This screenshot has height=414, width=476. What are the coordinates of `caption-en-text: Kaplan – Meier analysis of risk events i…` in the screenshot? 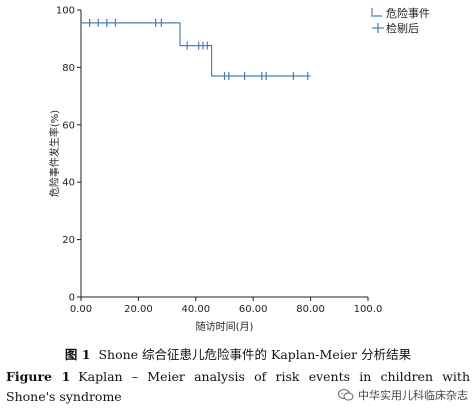 It's located at (238, 386).